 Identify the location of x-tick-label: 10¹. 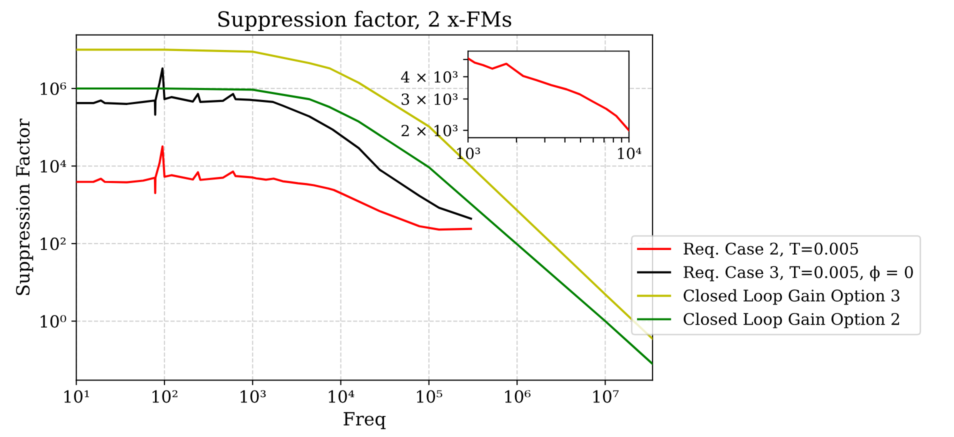
(76, 396).